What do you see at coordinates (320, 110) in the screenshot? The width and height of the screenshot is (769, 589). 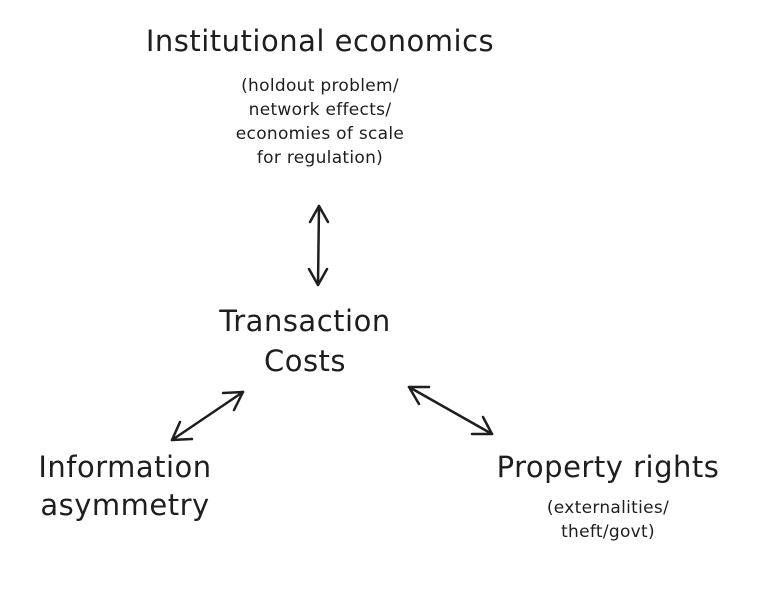 I see `node-institutional-line: network effects/` at bounding box center [320, 110].